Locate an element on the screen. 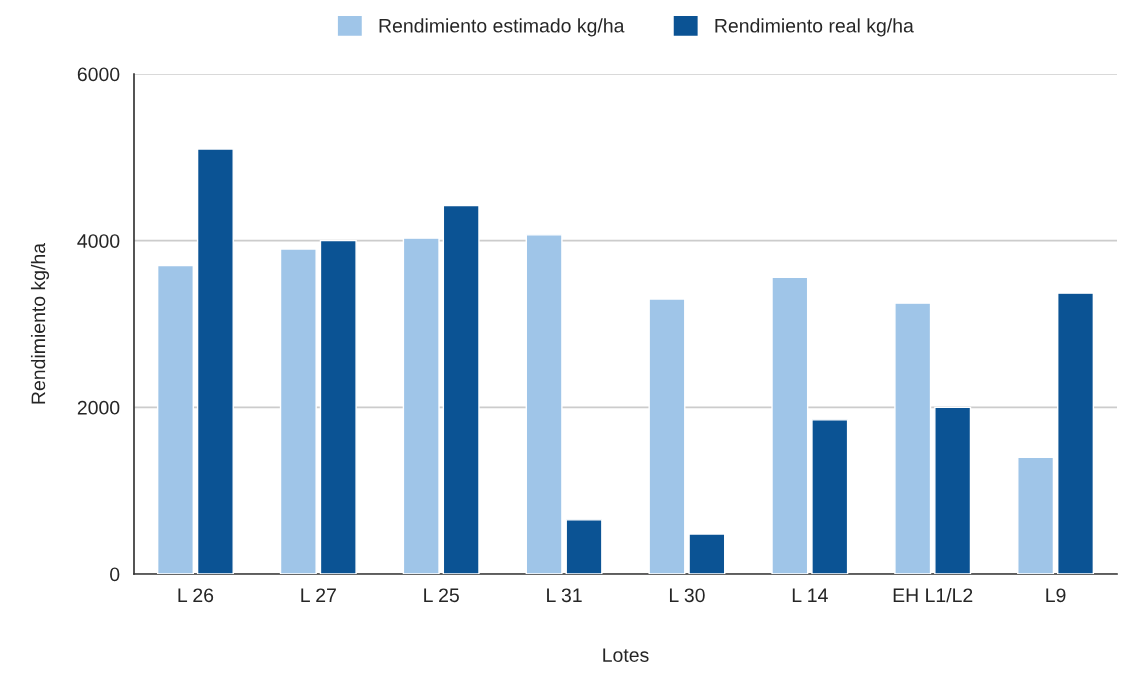  y-tick-label: 4000 is located at coordinates (98, 241).